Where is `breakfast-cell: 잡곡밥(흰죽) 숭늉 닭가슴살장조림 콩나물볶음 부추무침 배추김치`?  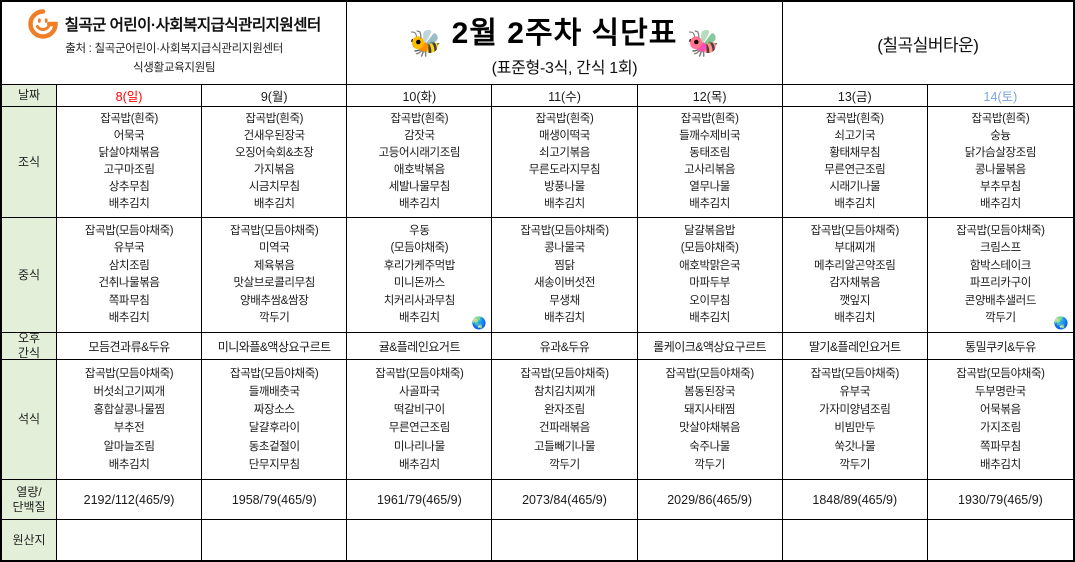
breakfast-cell: 잡곡밥(흰죽) 숭늉 닭가슴살장조림 콩나물볶음 부추무침 배추김치 is located at coordinates (1000, 162).